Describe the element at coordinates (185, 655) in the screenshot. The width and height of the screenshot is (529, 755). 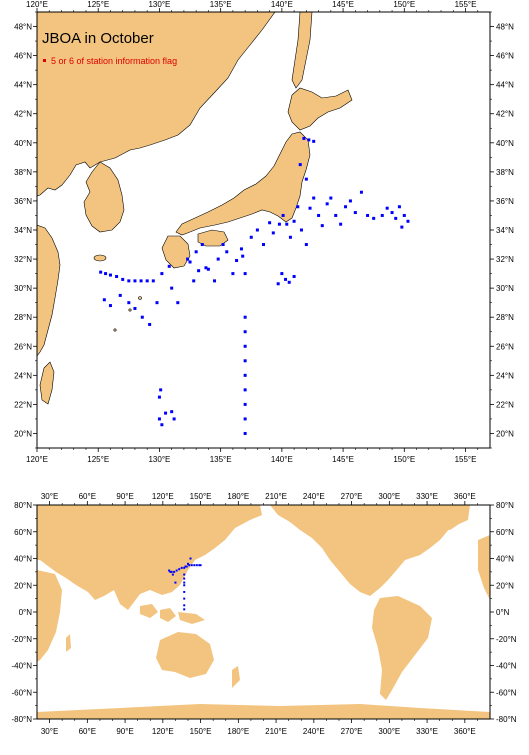
I see `land-australia` at that location.